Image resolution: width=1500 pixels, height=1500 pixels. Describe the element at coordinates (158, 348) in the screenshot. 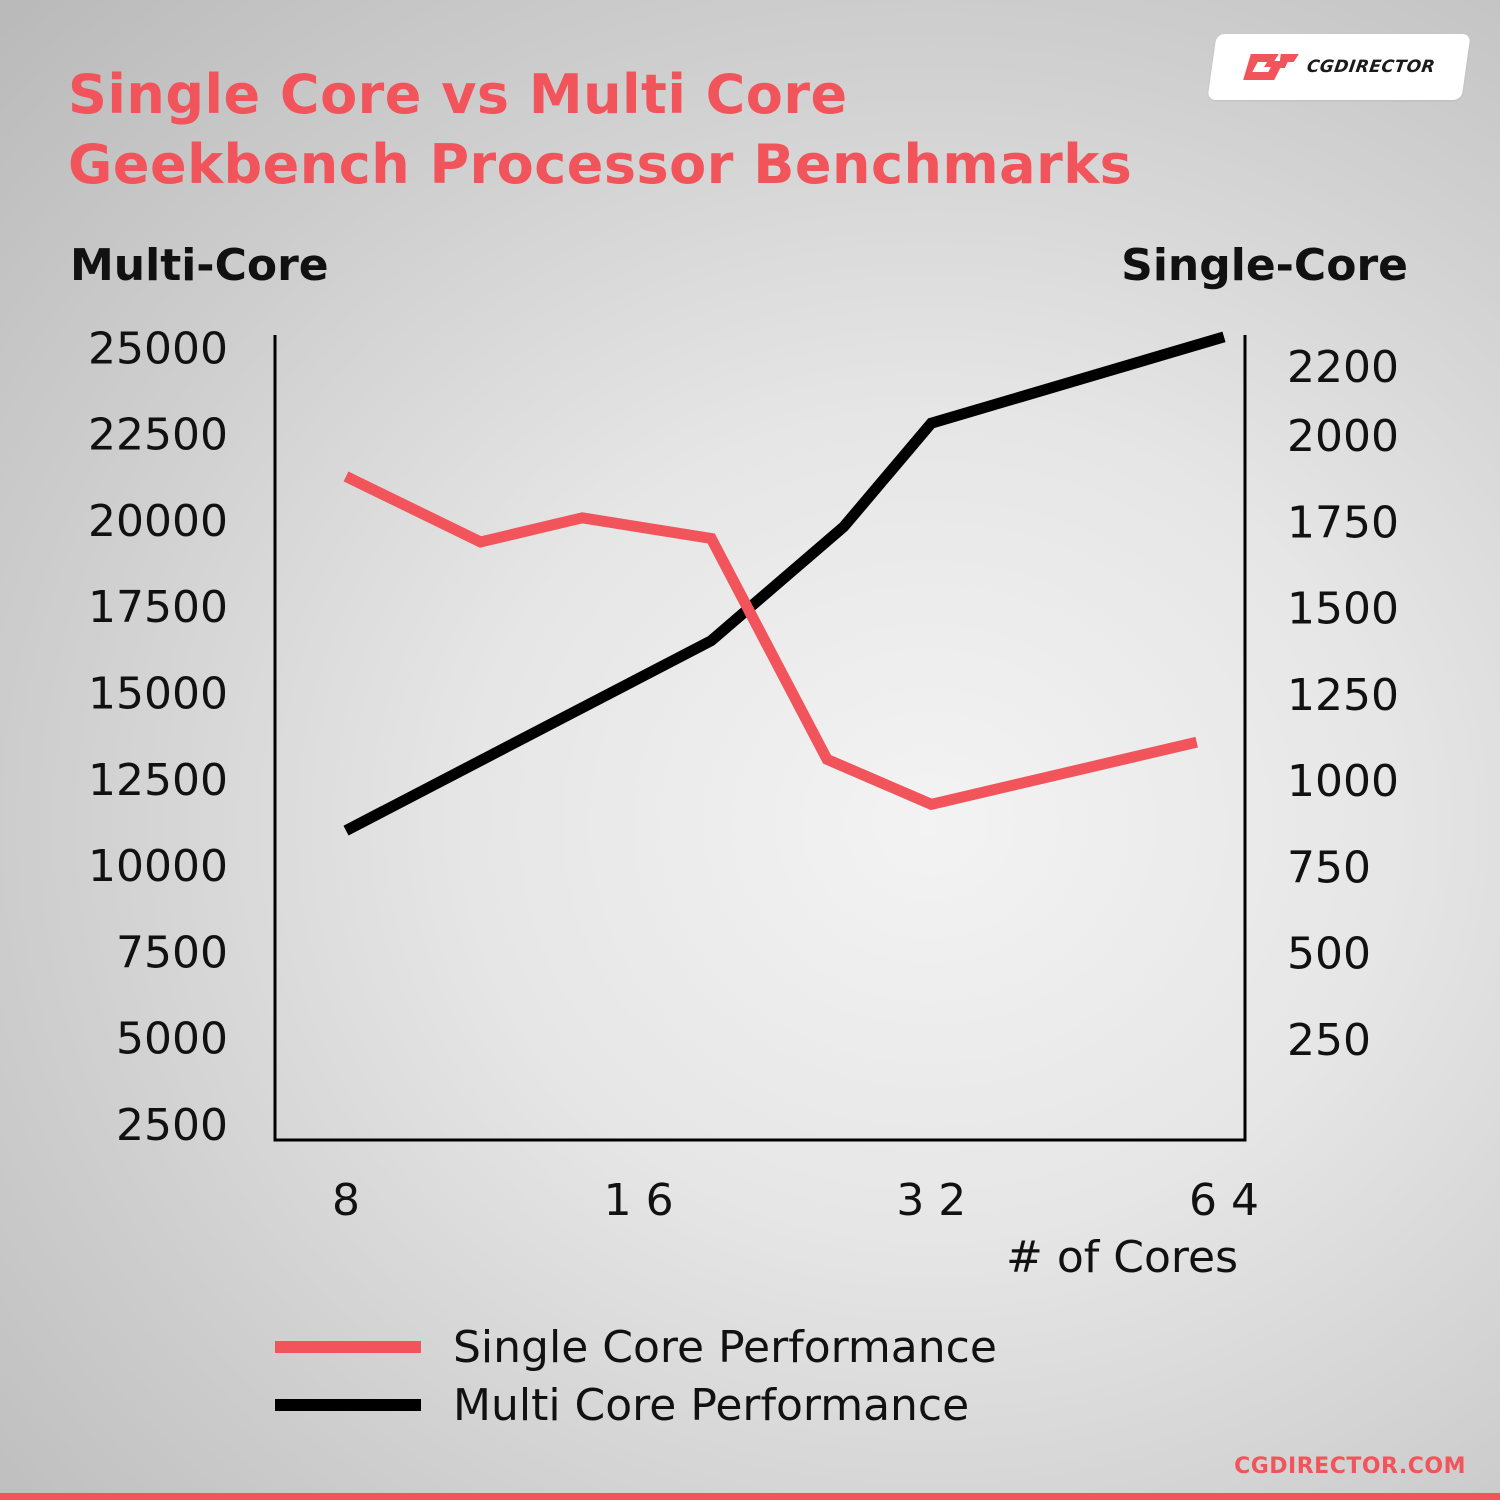

I see `left-tick-label: 25000` at that location.